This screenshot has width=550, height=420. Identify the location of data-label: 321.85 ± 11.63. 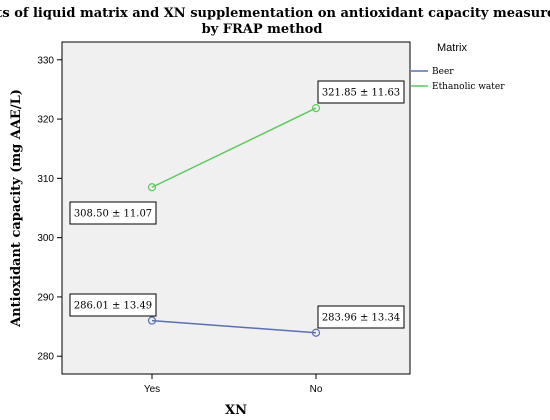
(361, 93).